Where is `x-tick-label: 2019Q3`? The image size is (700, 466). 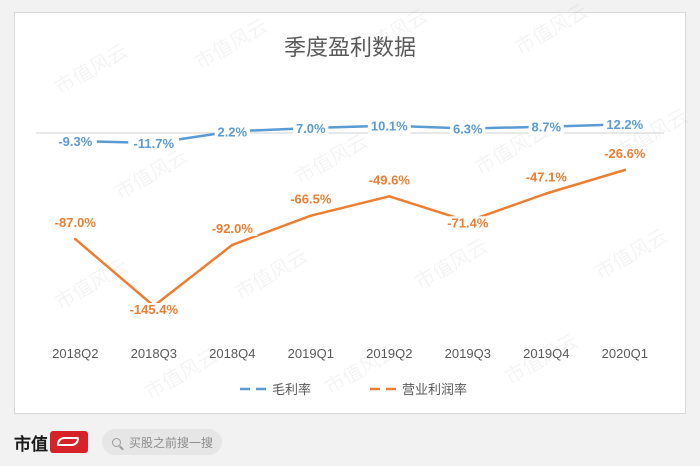
x-tick-label: 2019Q3 is located at coordinates (468, 353).